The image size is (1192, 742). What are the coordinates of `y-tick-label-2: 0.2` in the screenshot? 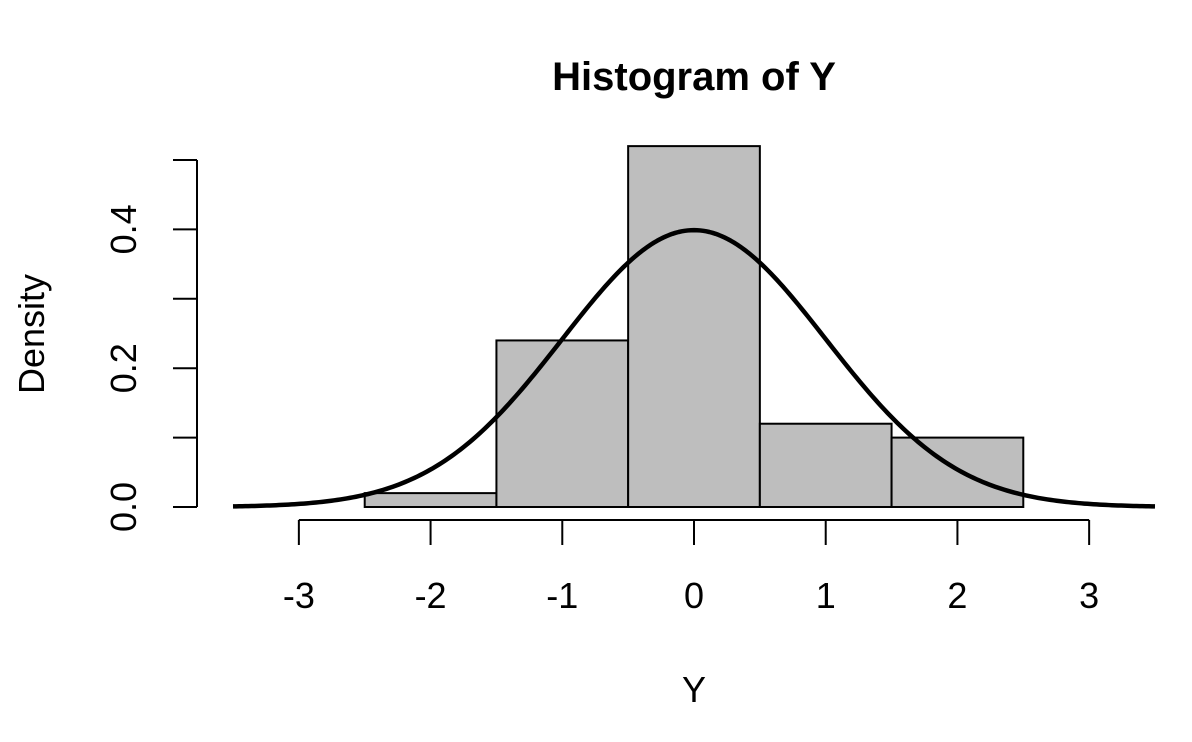 It's located at (123, 368).